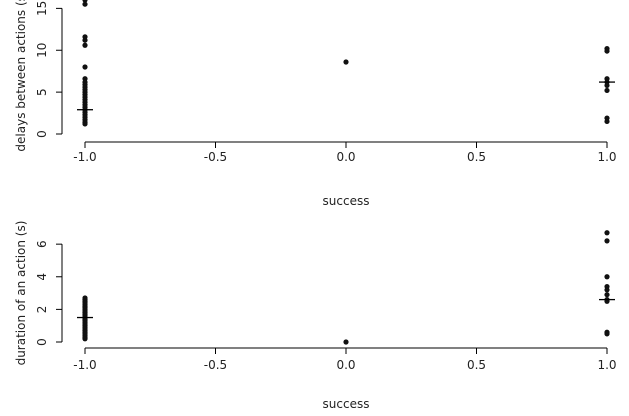 The height and width of the screenshot is (416, 629). I want to click on y-axis-title: delays between actions (s), so click(21, 76).